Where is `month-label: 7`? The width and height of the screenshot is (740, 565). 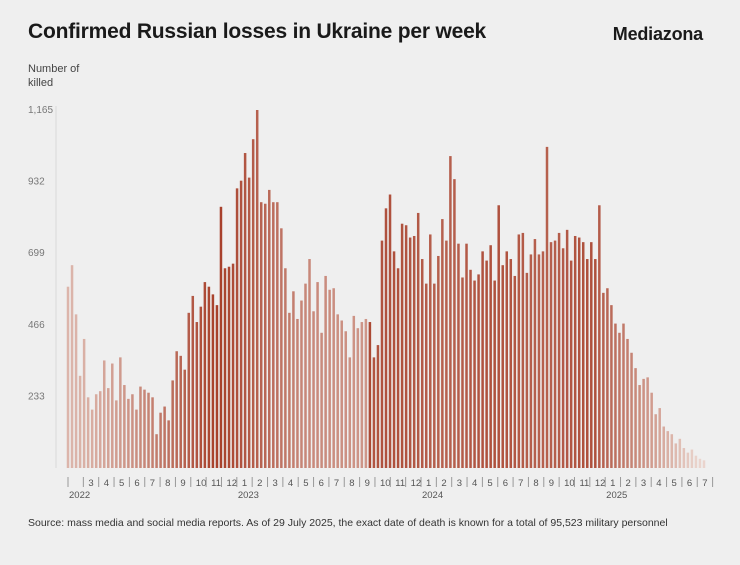
month-label: 7 is located at coordinates (704, 483).